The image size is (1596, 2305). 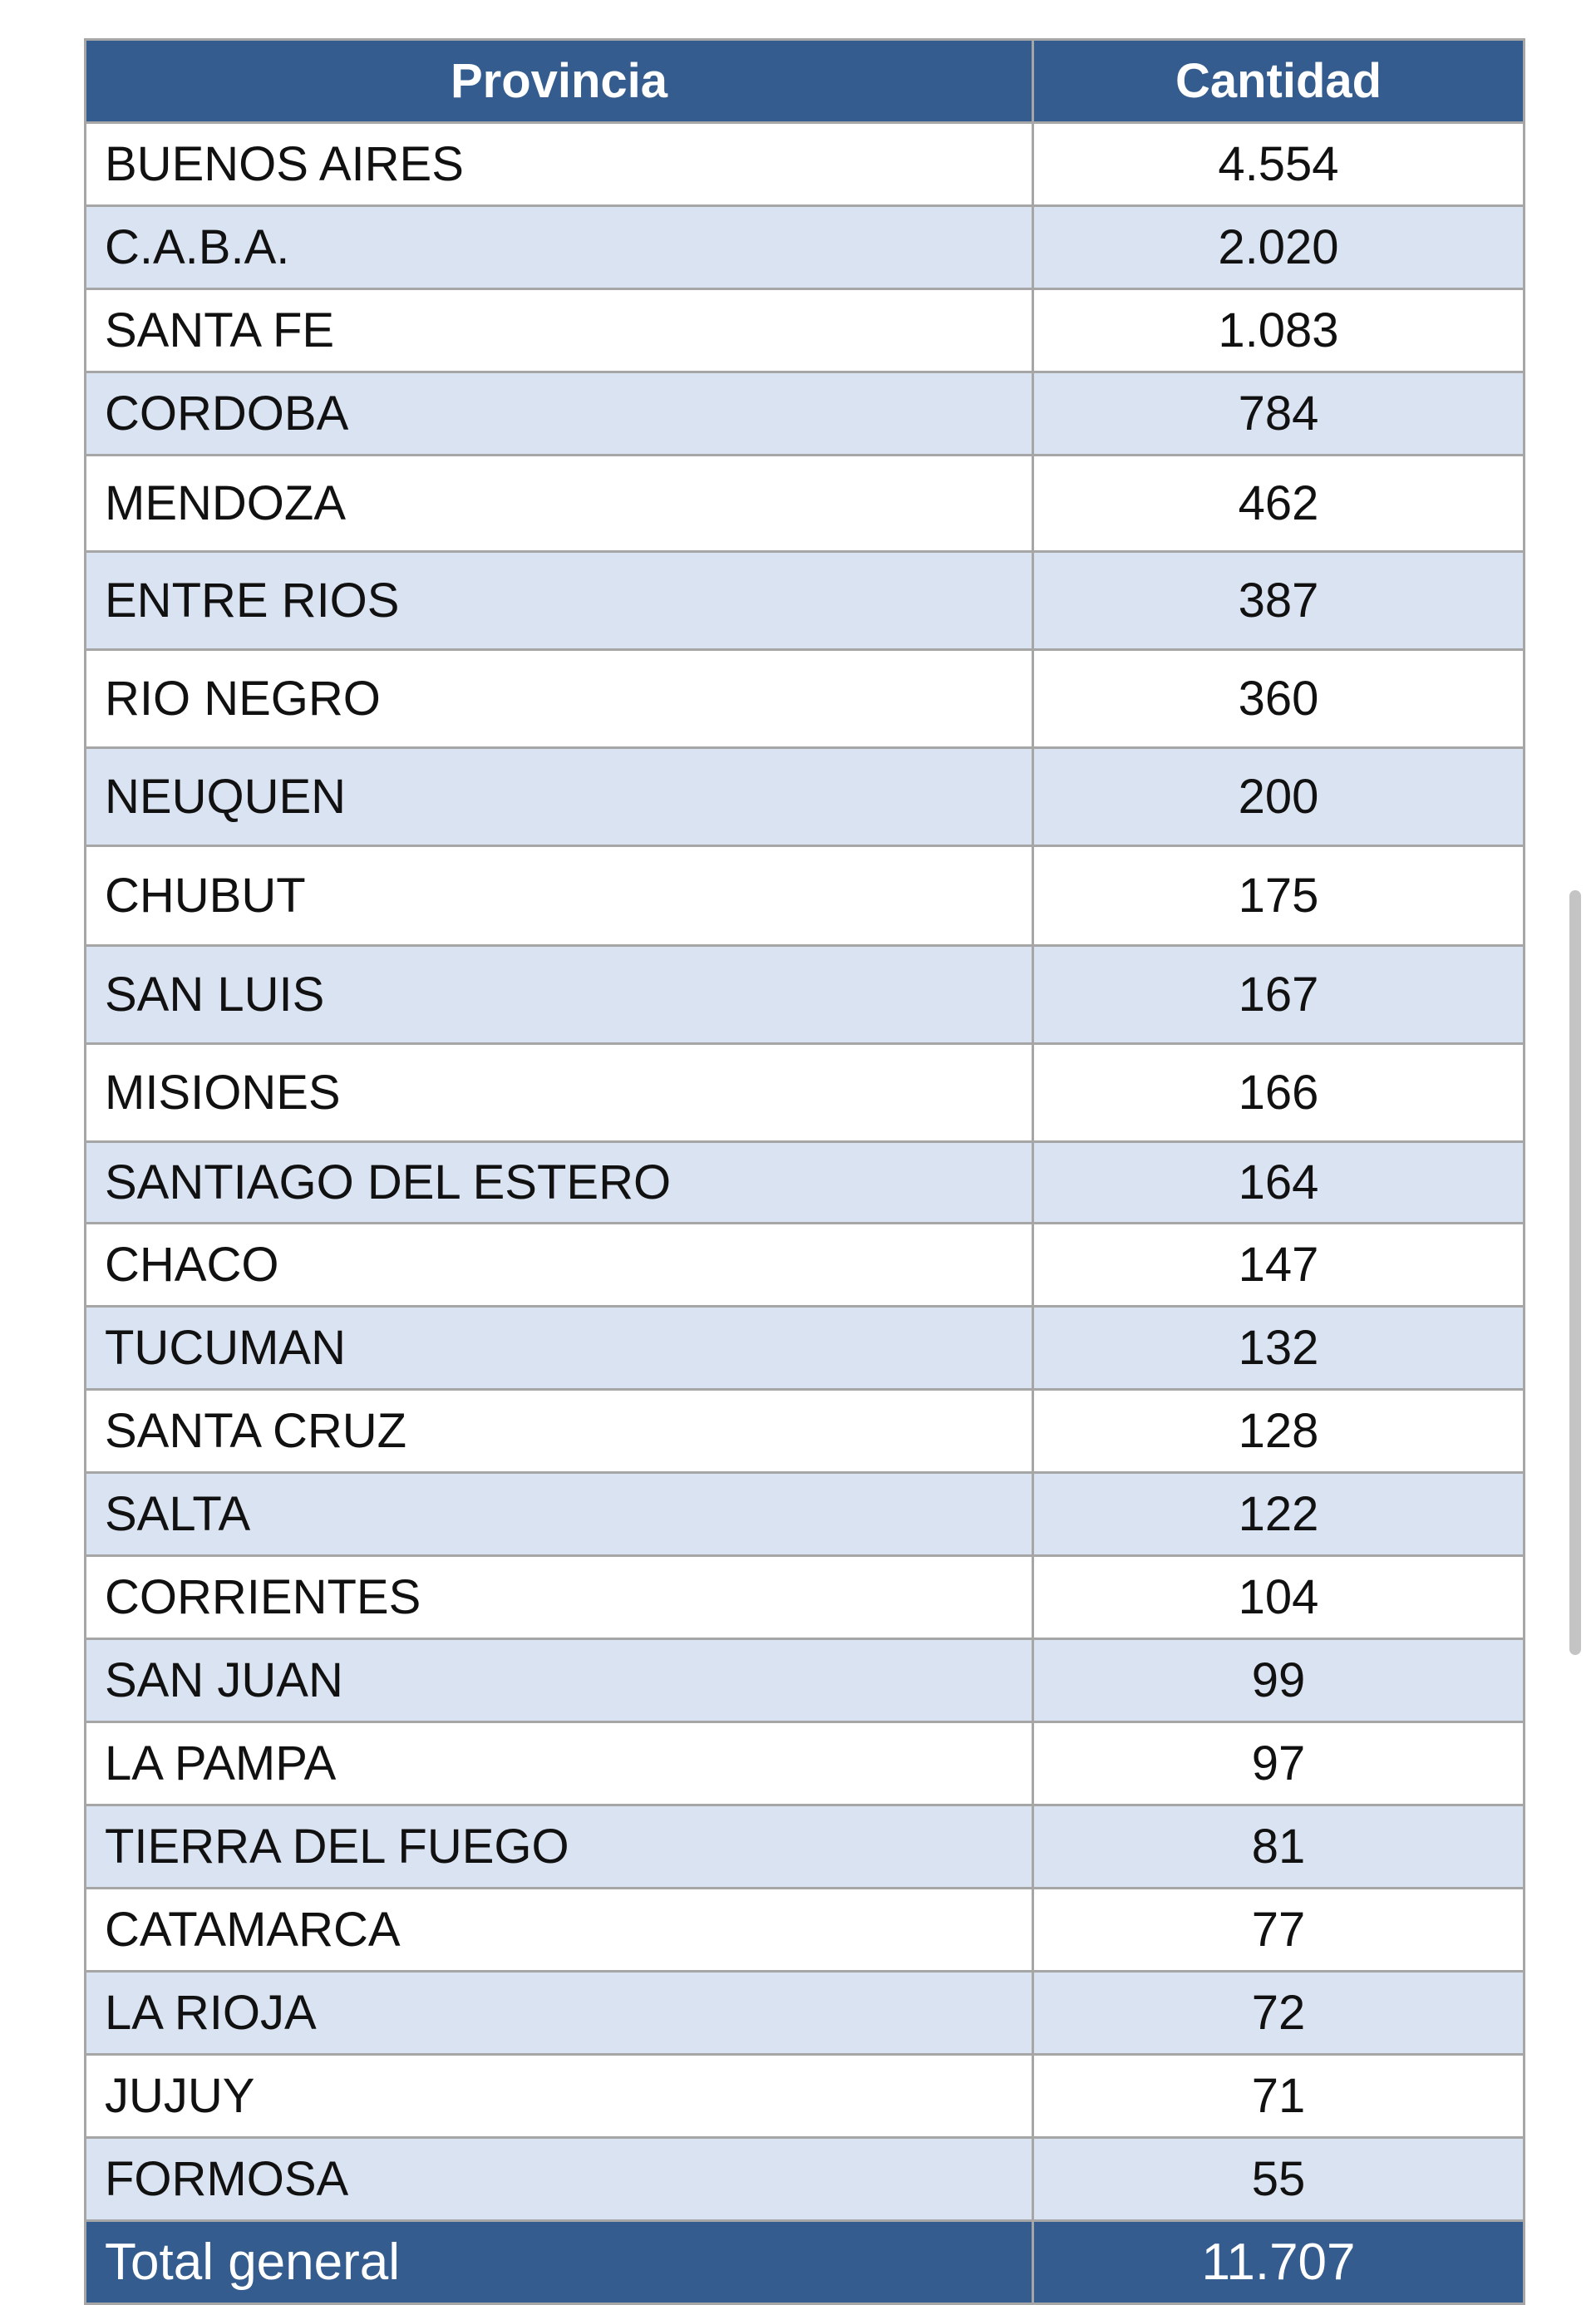 What do you see at coordinates (1278, 330) in the screenshot?
I see `quantity-cell: 1.083` at bounding box center [1278, 330].